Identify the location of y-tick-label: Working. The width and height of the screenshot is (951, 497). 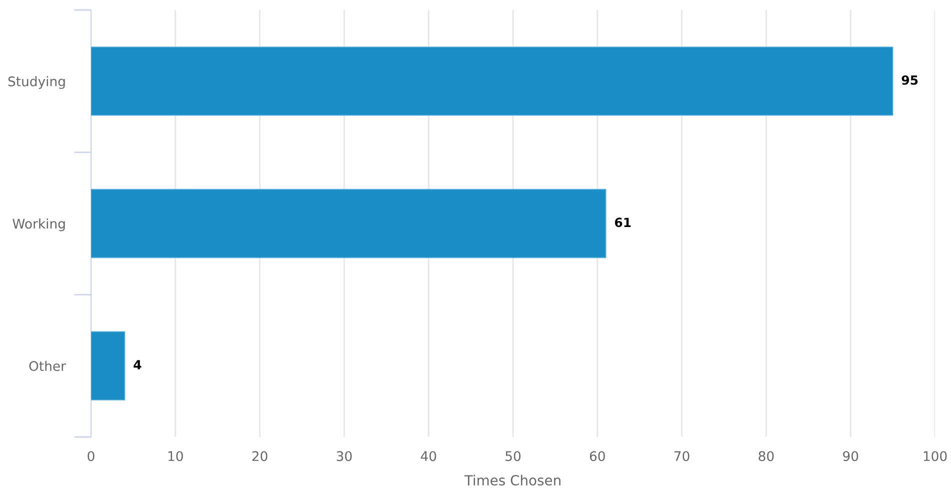
(38, 225).